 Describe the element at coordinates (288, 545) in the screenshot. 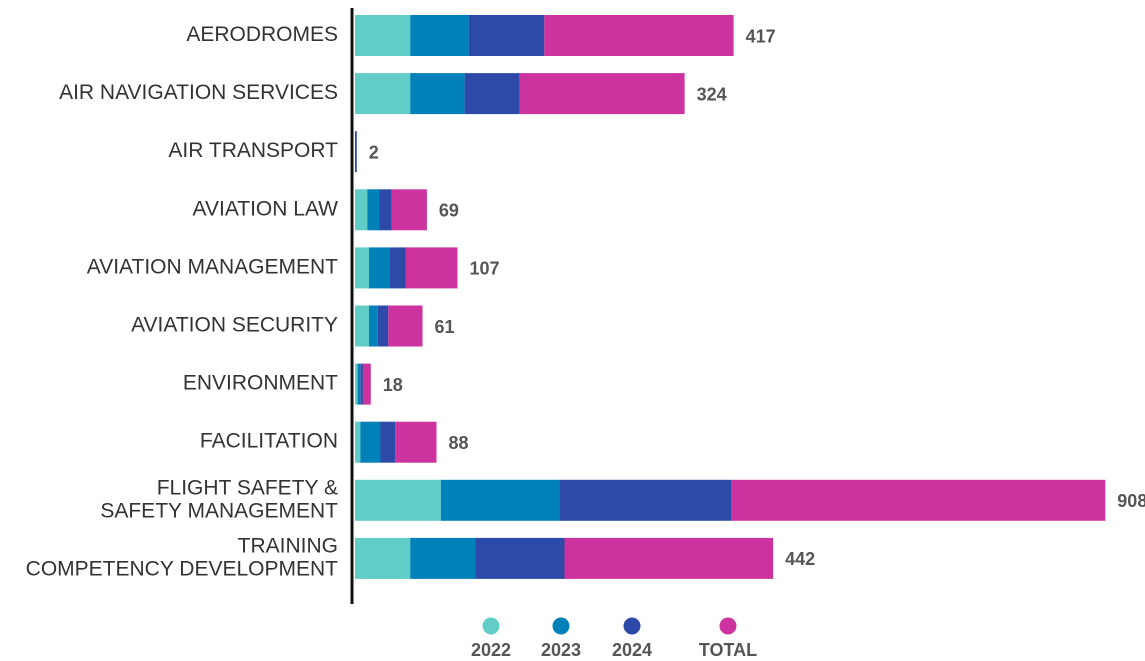

I see `category-label-9-line-0: TRAINING` at that location.